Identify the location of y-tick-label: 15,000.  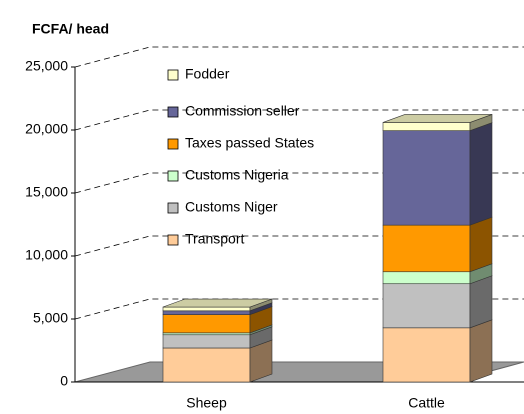
(46, 192).